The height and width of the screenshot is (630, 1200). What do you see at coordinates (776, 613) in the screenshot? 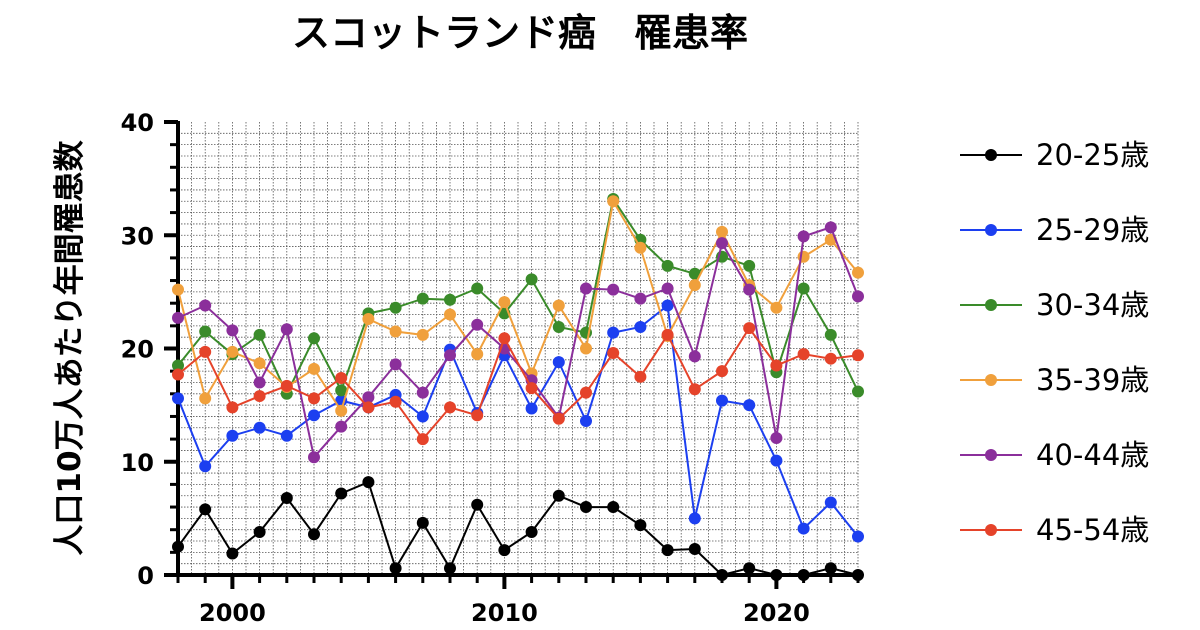
I see `x-tick-label: 2020` at bounding box center [776, 613].